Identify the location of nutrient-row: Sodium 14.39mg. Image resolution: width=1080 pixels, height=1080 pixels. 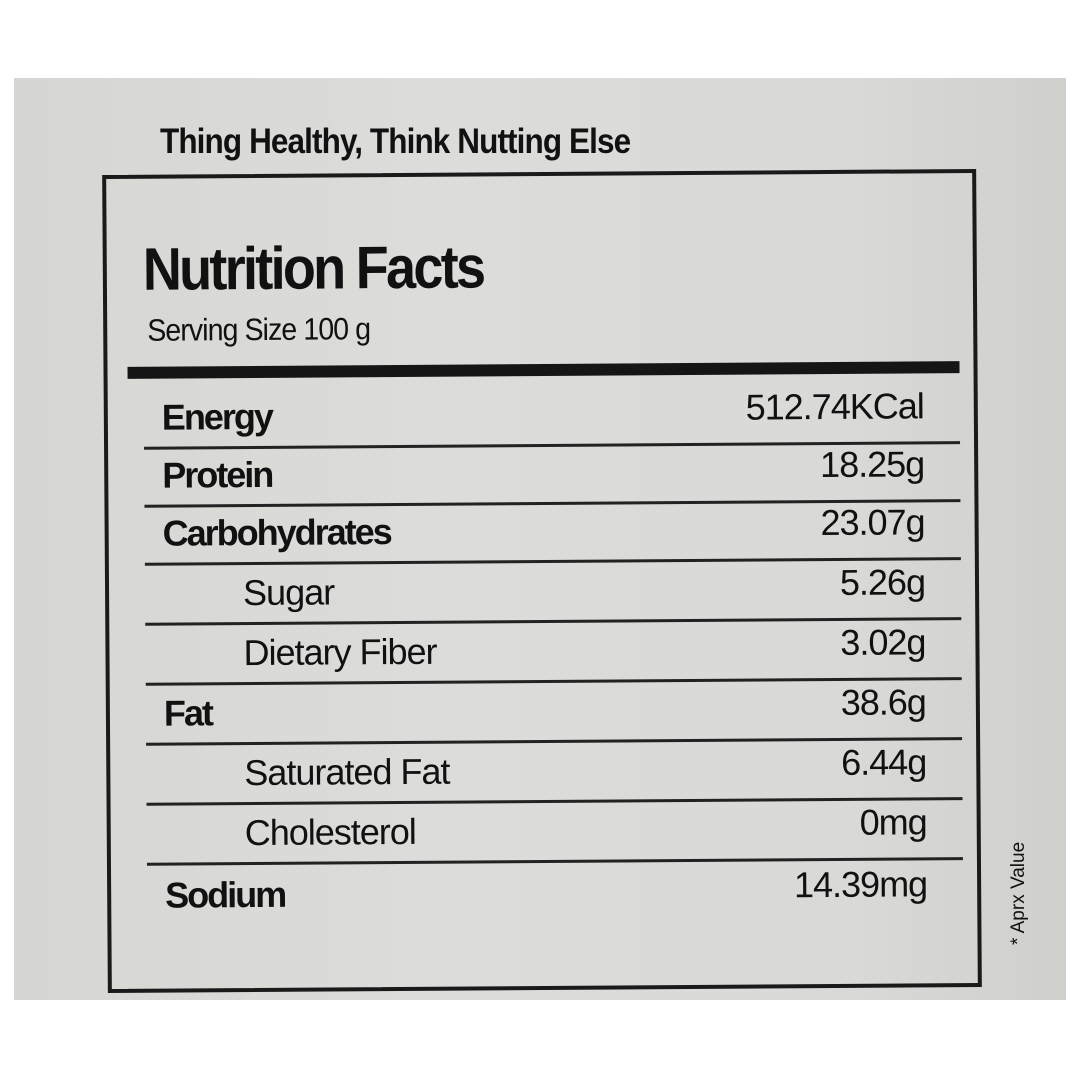
(555, 893).